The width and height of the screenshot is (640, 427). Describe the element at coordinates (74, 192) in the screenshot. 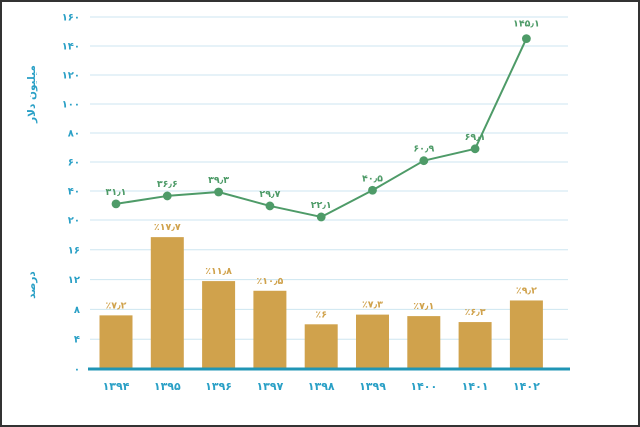

I see `y-tick-top-40: ۴۰` at that location.